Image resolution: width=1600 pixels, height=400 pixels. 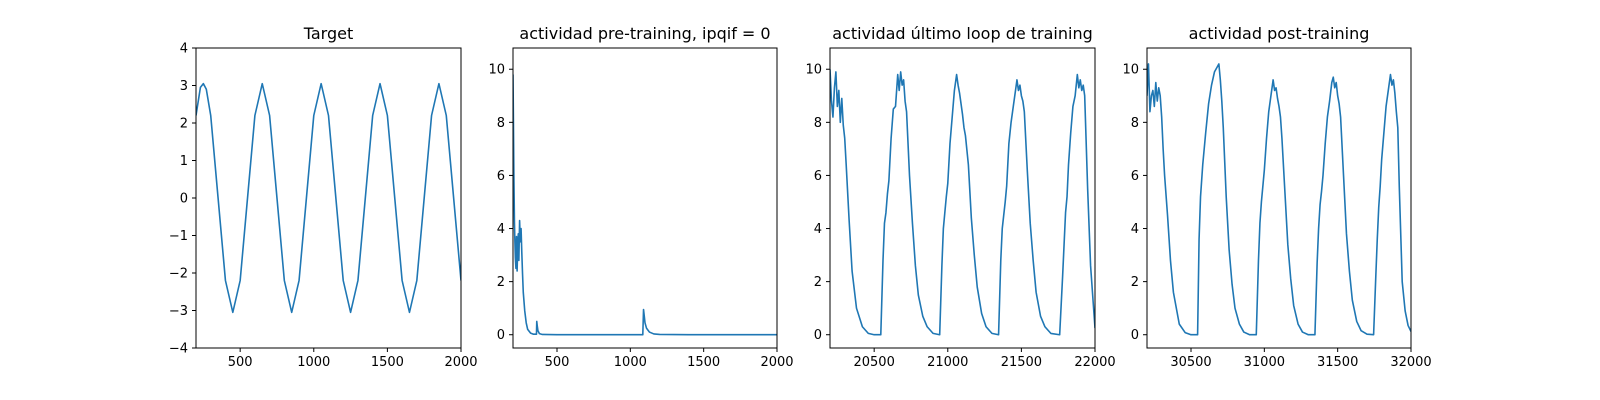 I want to click on x-tick-label: 21000, so click(x=947, y=362).